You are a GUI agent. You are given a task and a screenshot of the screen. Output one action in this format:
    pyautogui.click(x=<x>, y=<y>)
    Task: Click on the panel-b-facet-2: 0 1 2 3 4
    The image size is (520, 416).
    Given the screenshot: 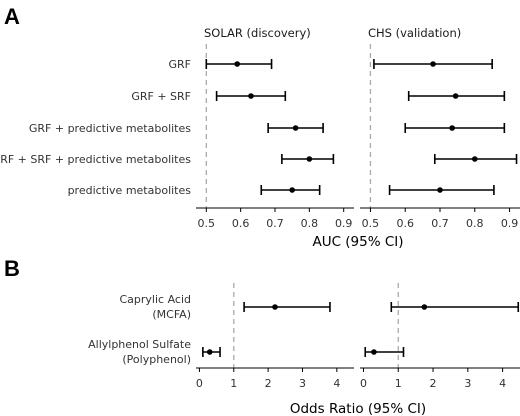 What is the action you would take?
    pyautogui.click(x=440, y=336)
    